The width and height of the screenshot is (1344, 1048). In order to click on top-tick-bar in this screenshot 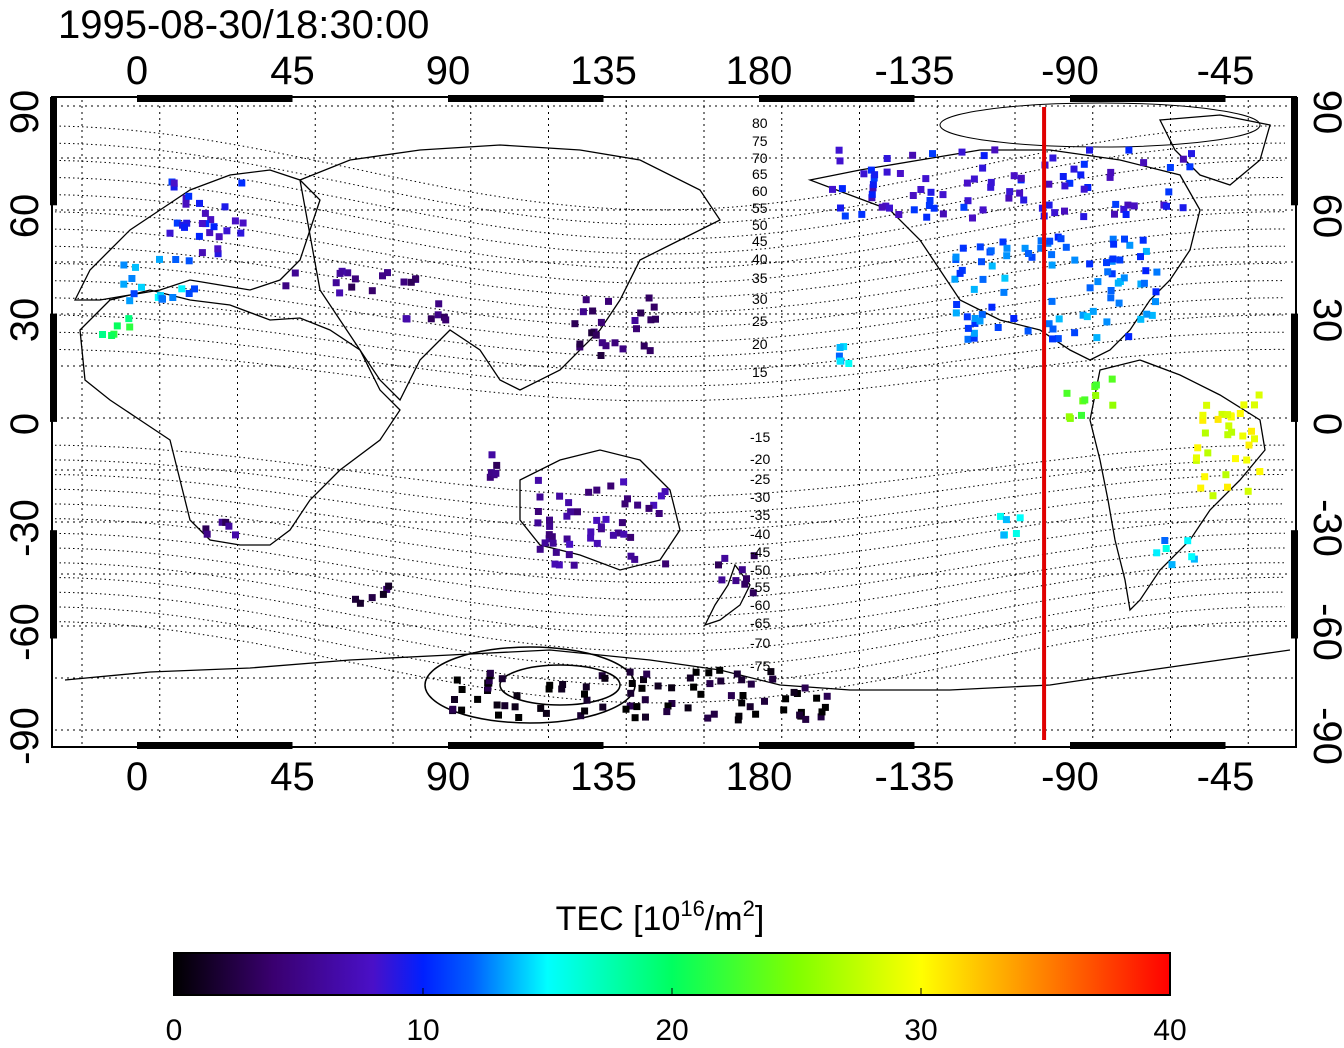, I will do `click(1148, 98)`.